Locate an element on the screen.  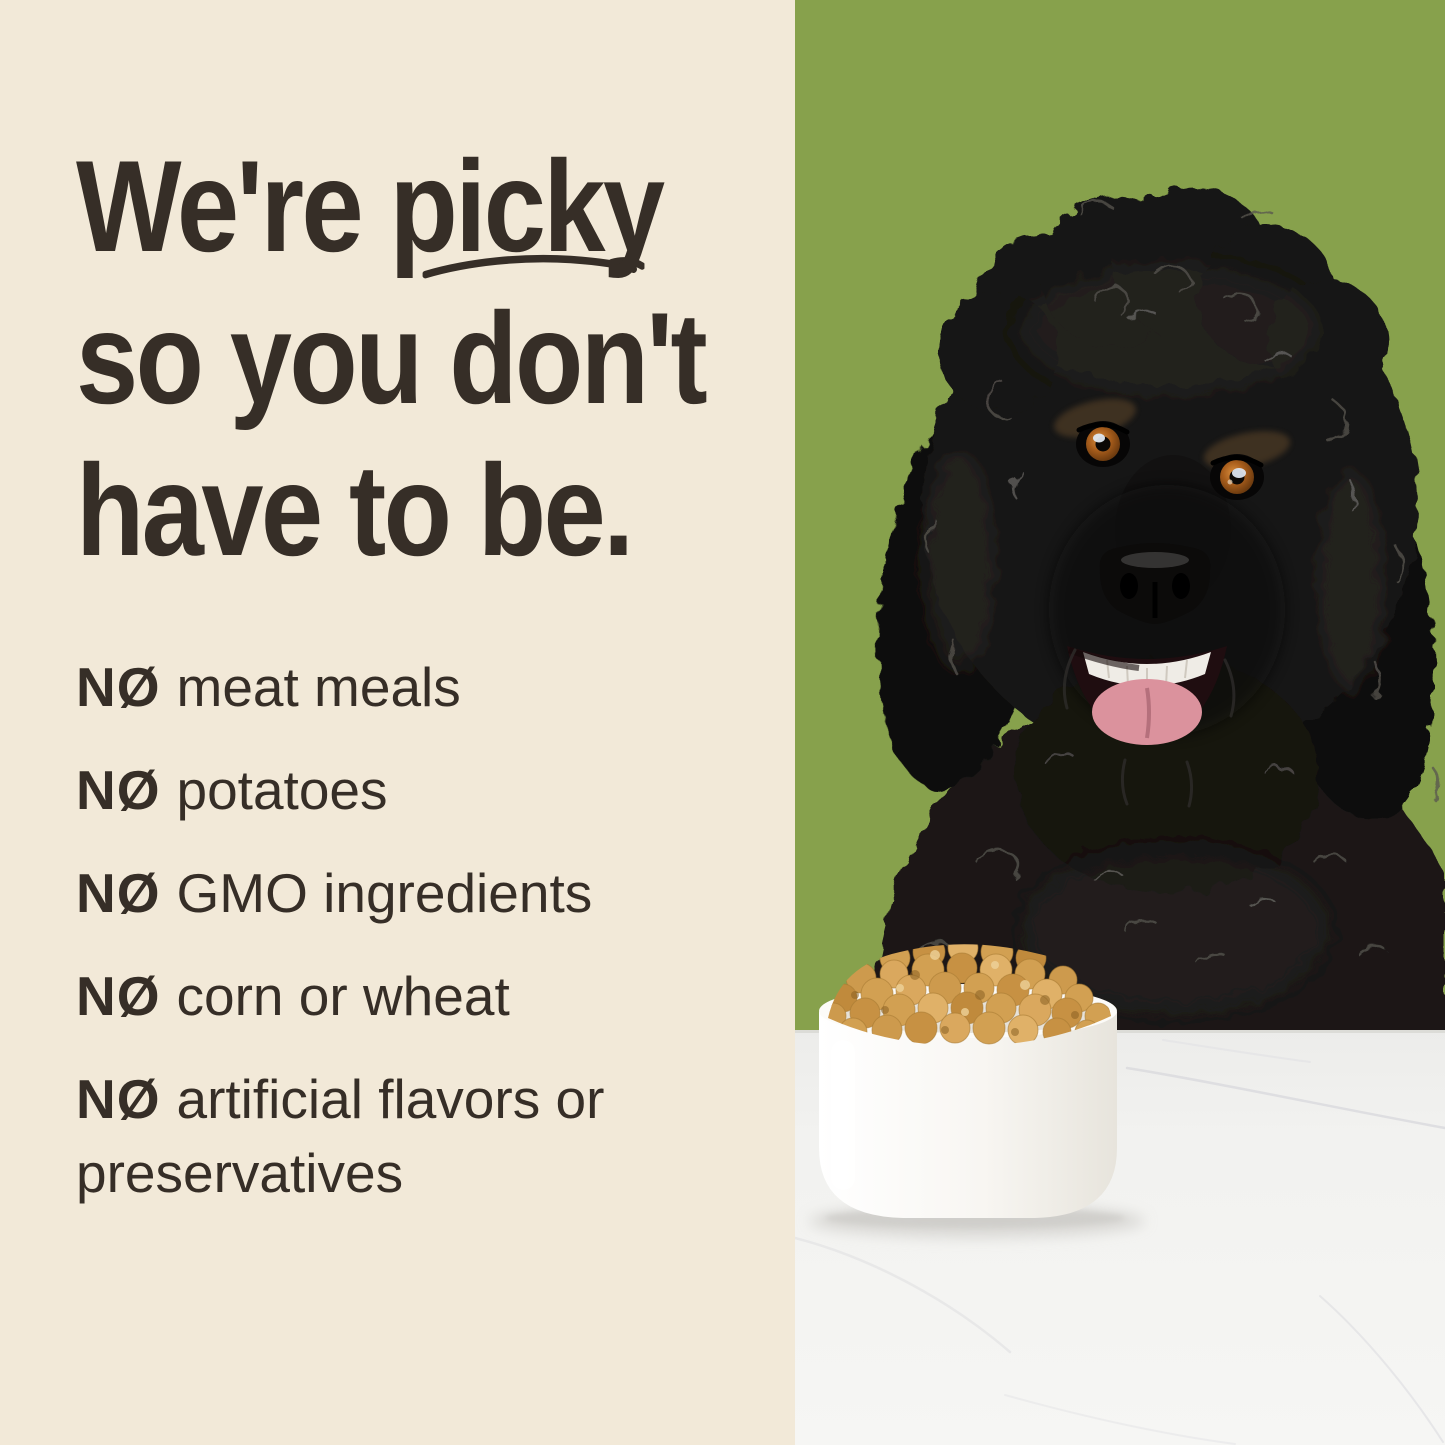
claim-item: NØ meat meals is located at coordinates (416, 687).